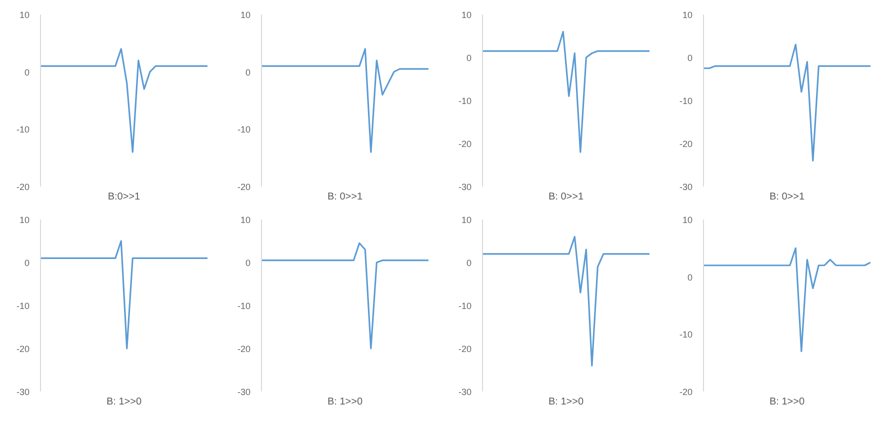 The image size is (886, 423). What do you see at coordinates (124, 197) in the screenshot?
I see `x-axis-title: B:0>>1` at bounding box center [124, 197].